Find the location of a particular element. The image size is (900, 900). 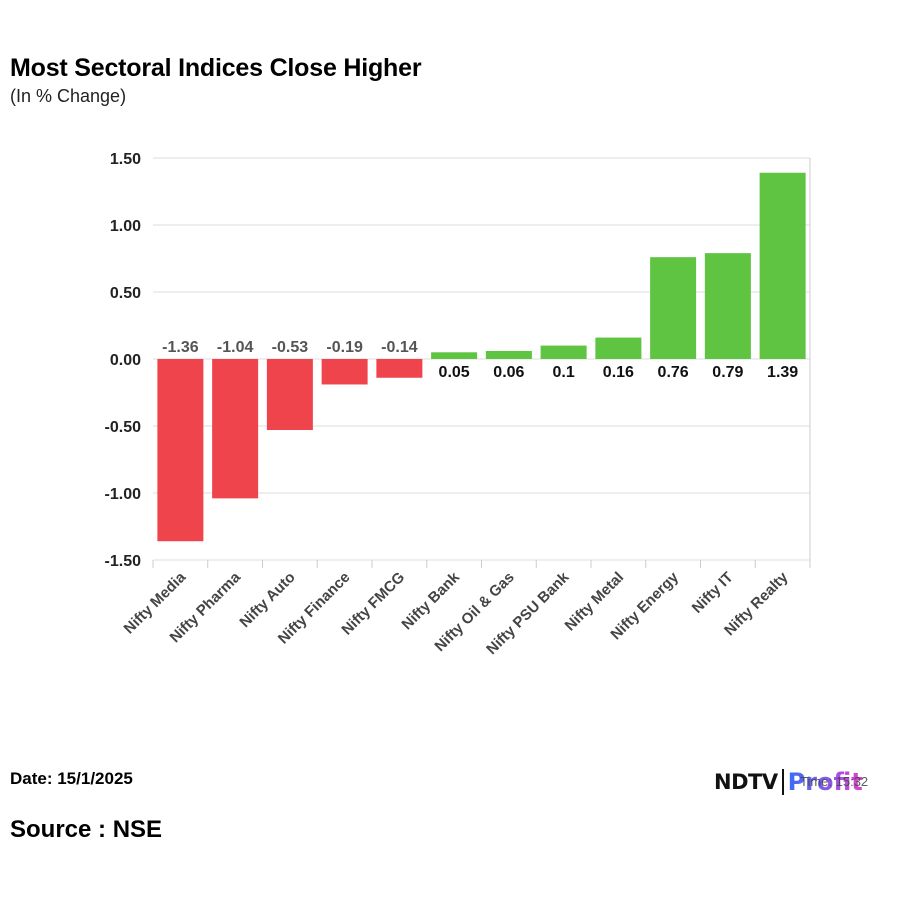

data-label: 0.05 is located at coordinates (454, 372).